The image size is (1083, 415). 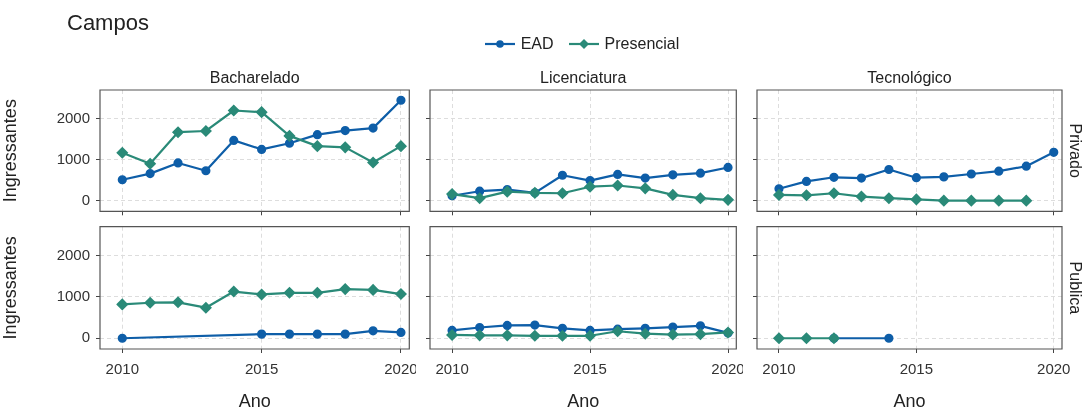 I want to click on chart-subtitle: Tecnológico, so click(x=909, y=78).